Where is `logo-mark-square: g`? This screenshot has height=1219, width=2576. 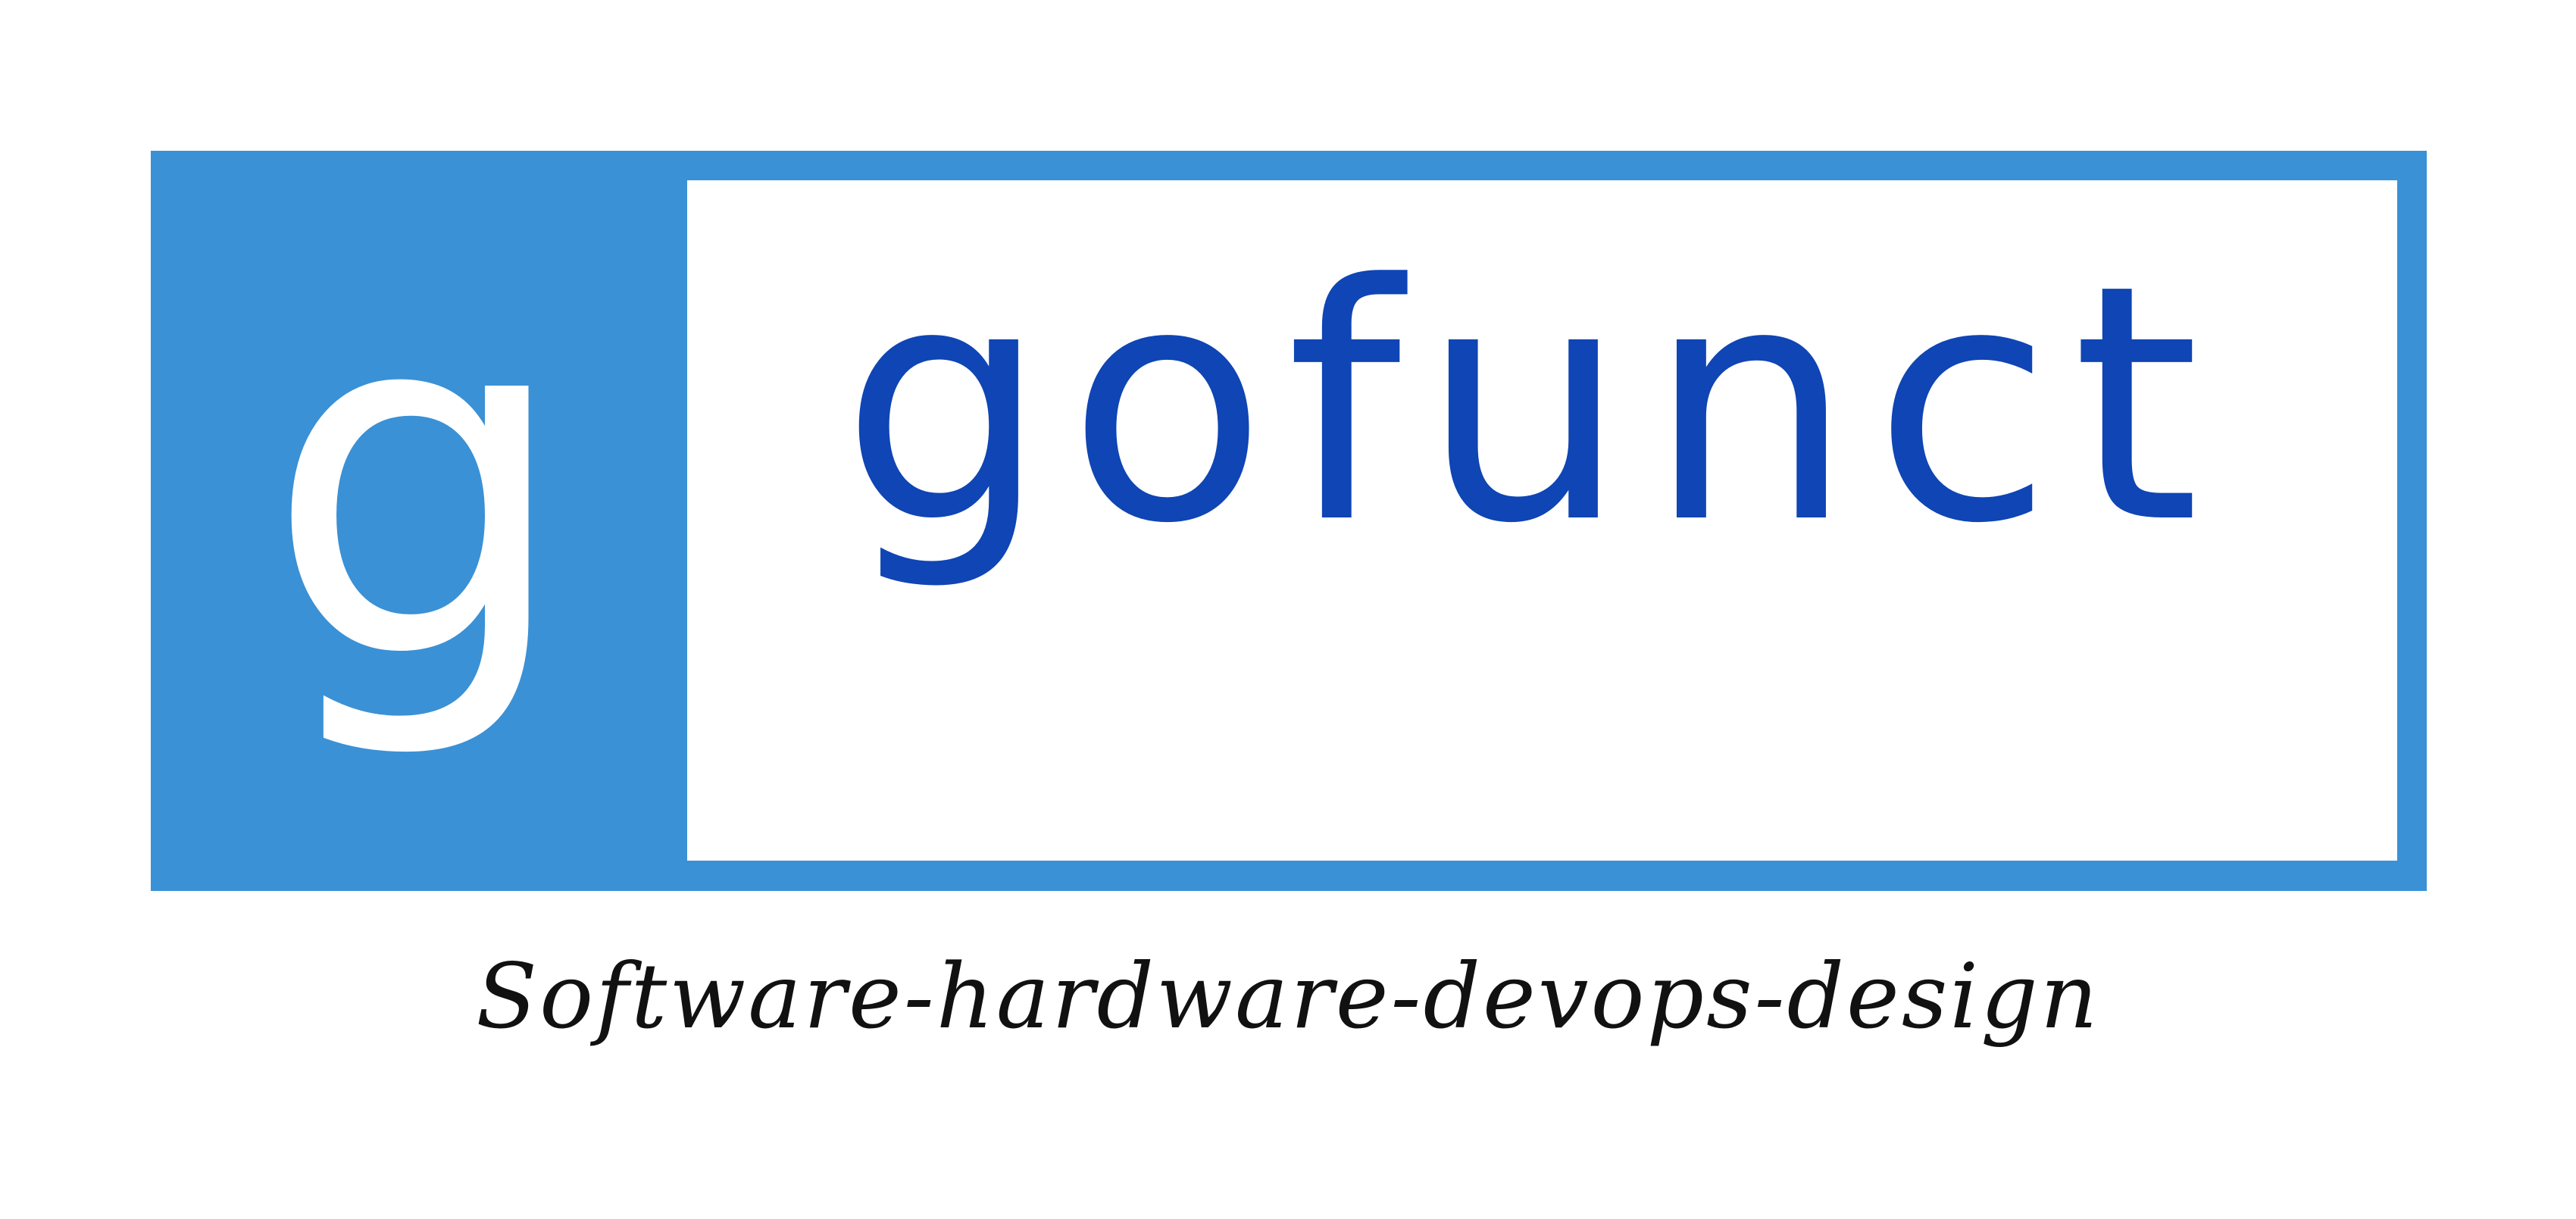 logo-mark-square: g is located at coordinates (419, 521).